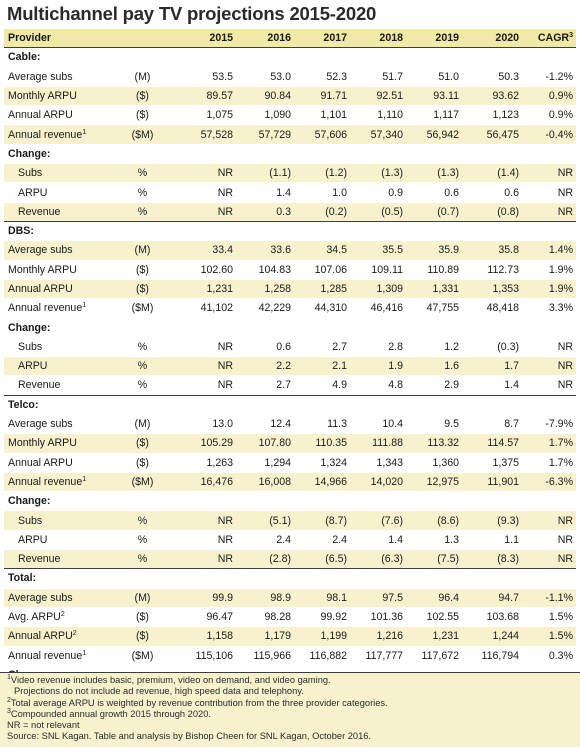 Image resolution: width=580 pixels, height=748 pixels. I want to click on row-label-text: Annual revenue, so click(45, 134).